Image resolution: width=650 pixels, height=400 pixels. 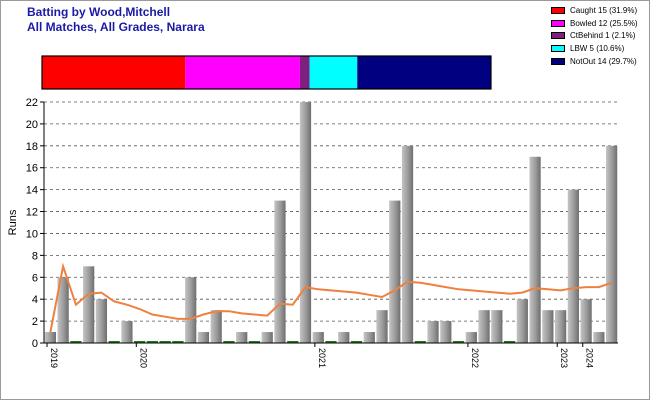 What do you see at coordinates (99, 12) in the screenshot?
I see `chart-title: Batting by Wood,Mitchell` at bounding box center [99, 12].